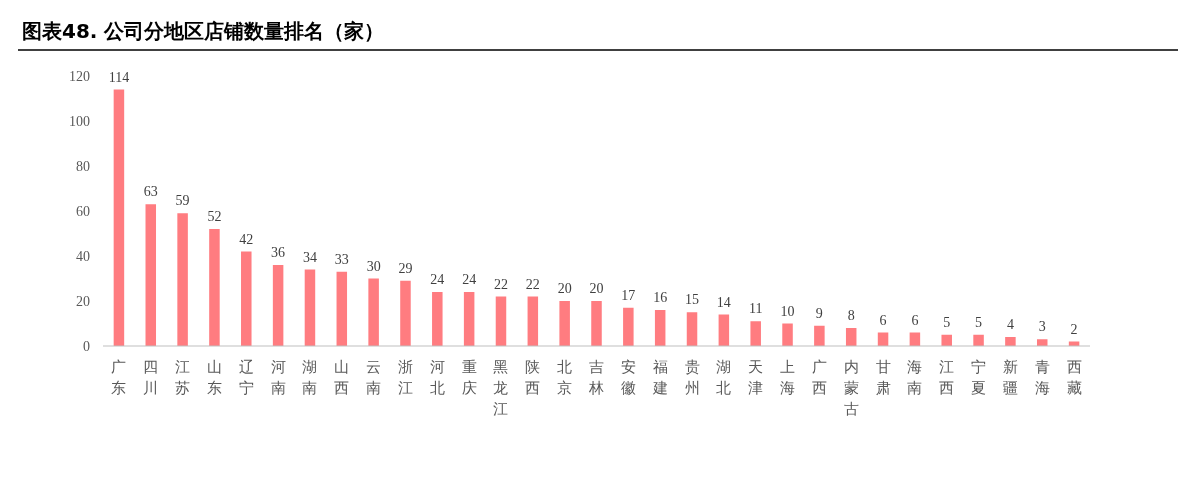  Describe the element at coordinates (246, 377) in the screenshot. I see `x-tick-label: 辽宁` at that location.